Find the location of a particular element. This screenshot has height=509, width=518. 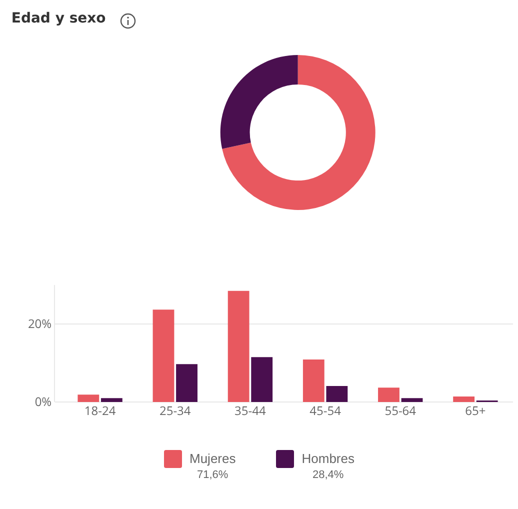

data-label: 71,6% is located at coordinates (213, 475).